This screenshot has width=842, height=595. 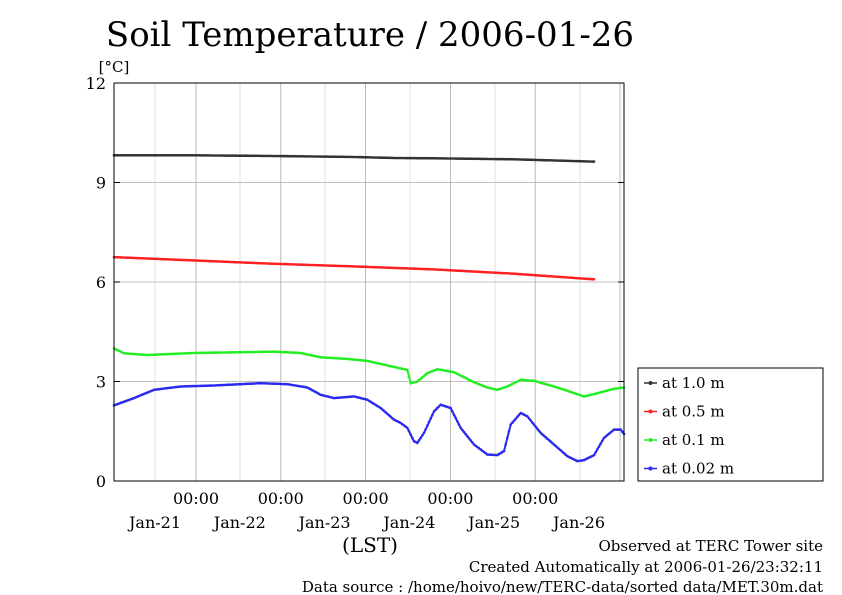 I want to click on legend-label: at 0.1 m, so click(x=693, y=440).